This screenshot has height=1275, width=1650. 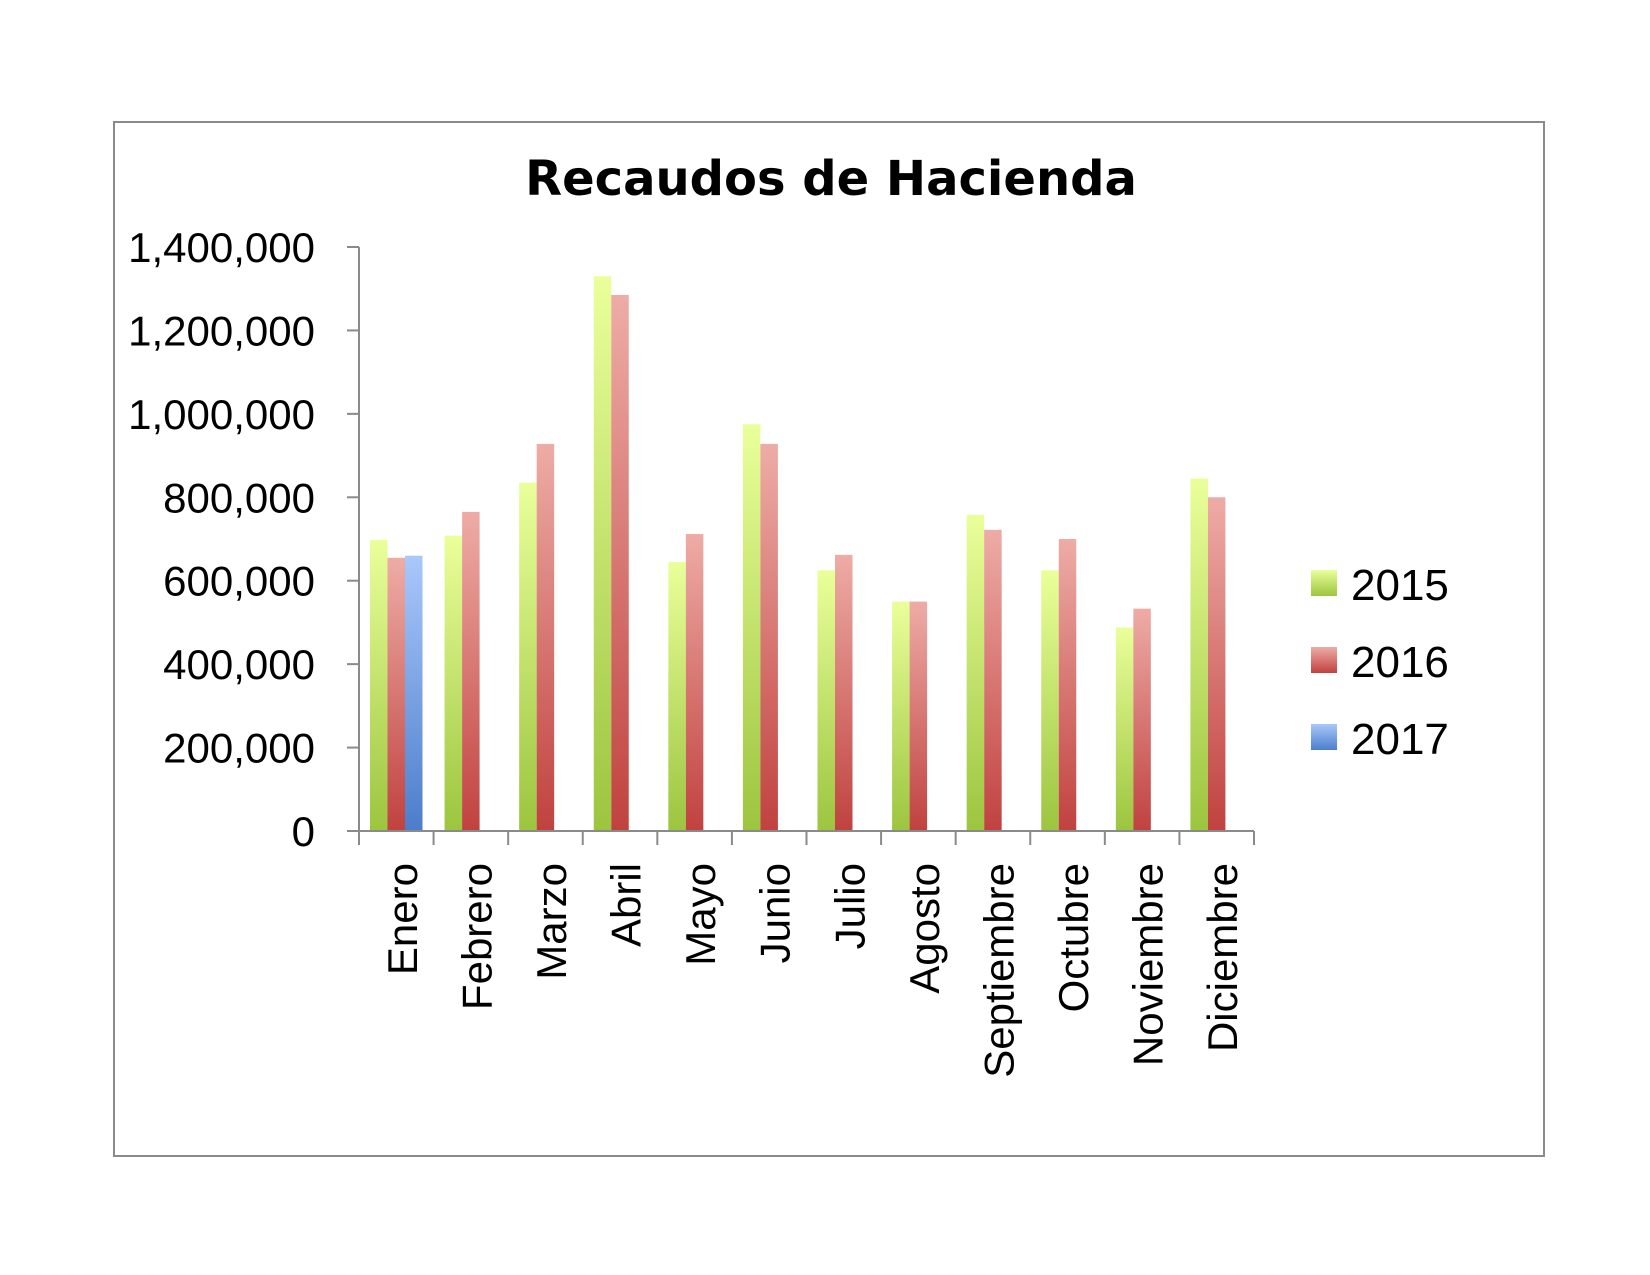 I want to click on bar-2016-marzo, so click(x=545, y=637).